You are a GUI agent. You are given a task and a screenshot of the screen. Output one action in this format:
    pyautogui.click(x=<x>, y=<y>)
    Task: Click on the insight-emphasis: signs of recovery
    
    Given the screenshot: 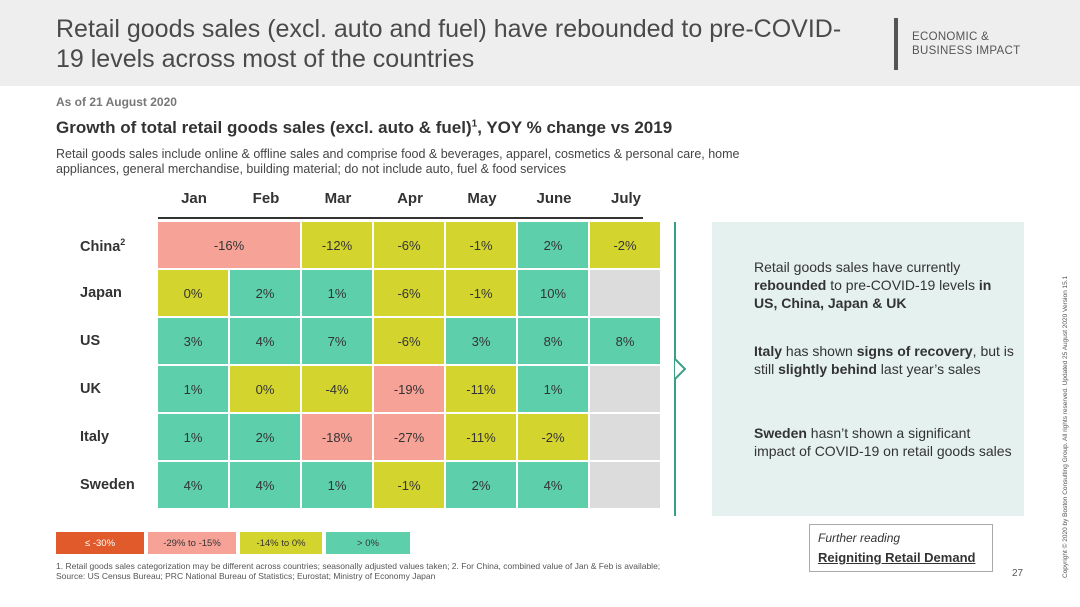 What is the action you would take?
    pyautogui.click(x=914, y=351)
    